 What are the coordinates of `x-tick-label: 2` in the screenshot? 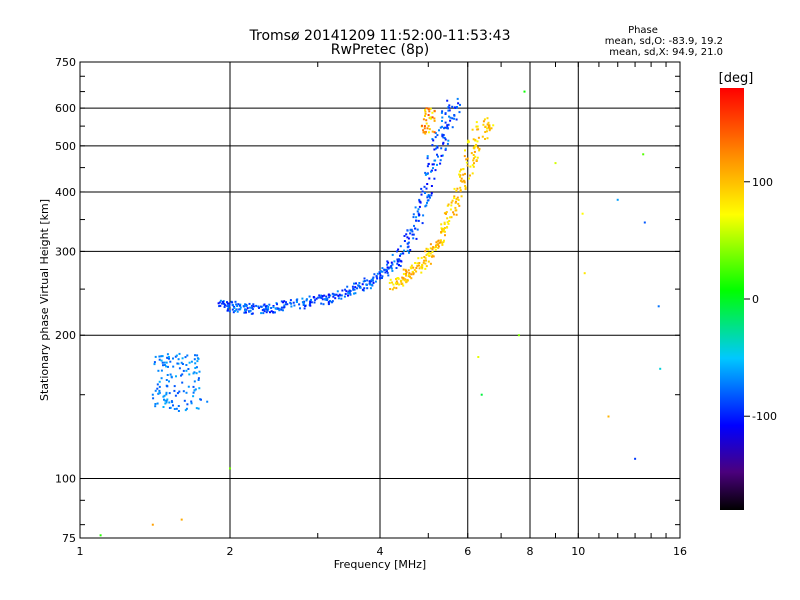 It's located at (230, 551).